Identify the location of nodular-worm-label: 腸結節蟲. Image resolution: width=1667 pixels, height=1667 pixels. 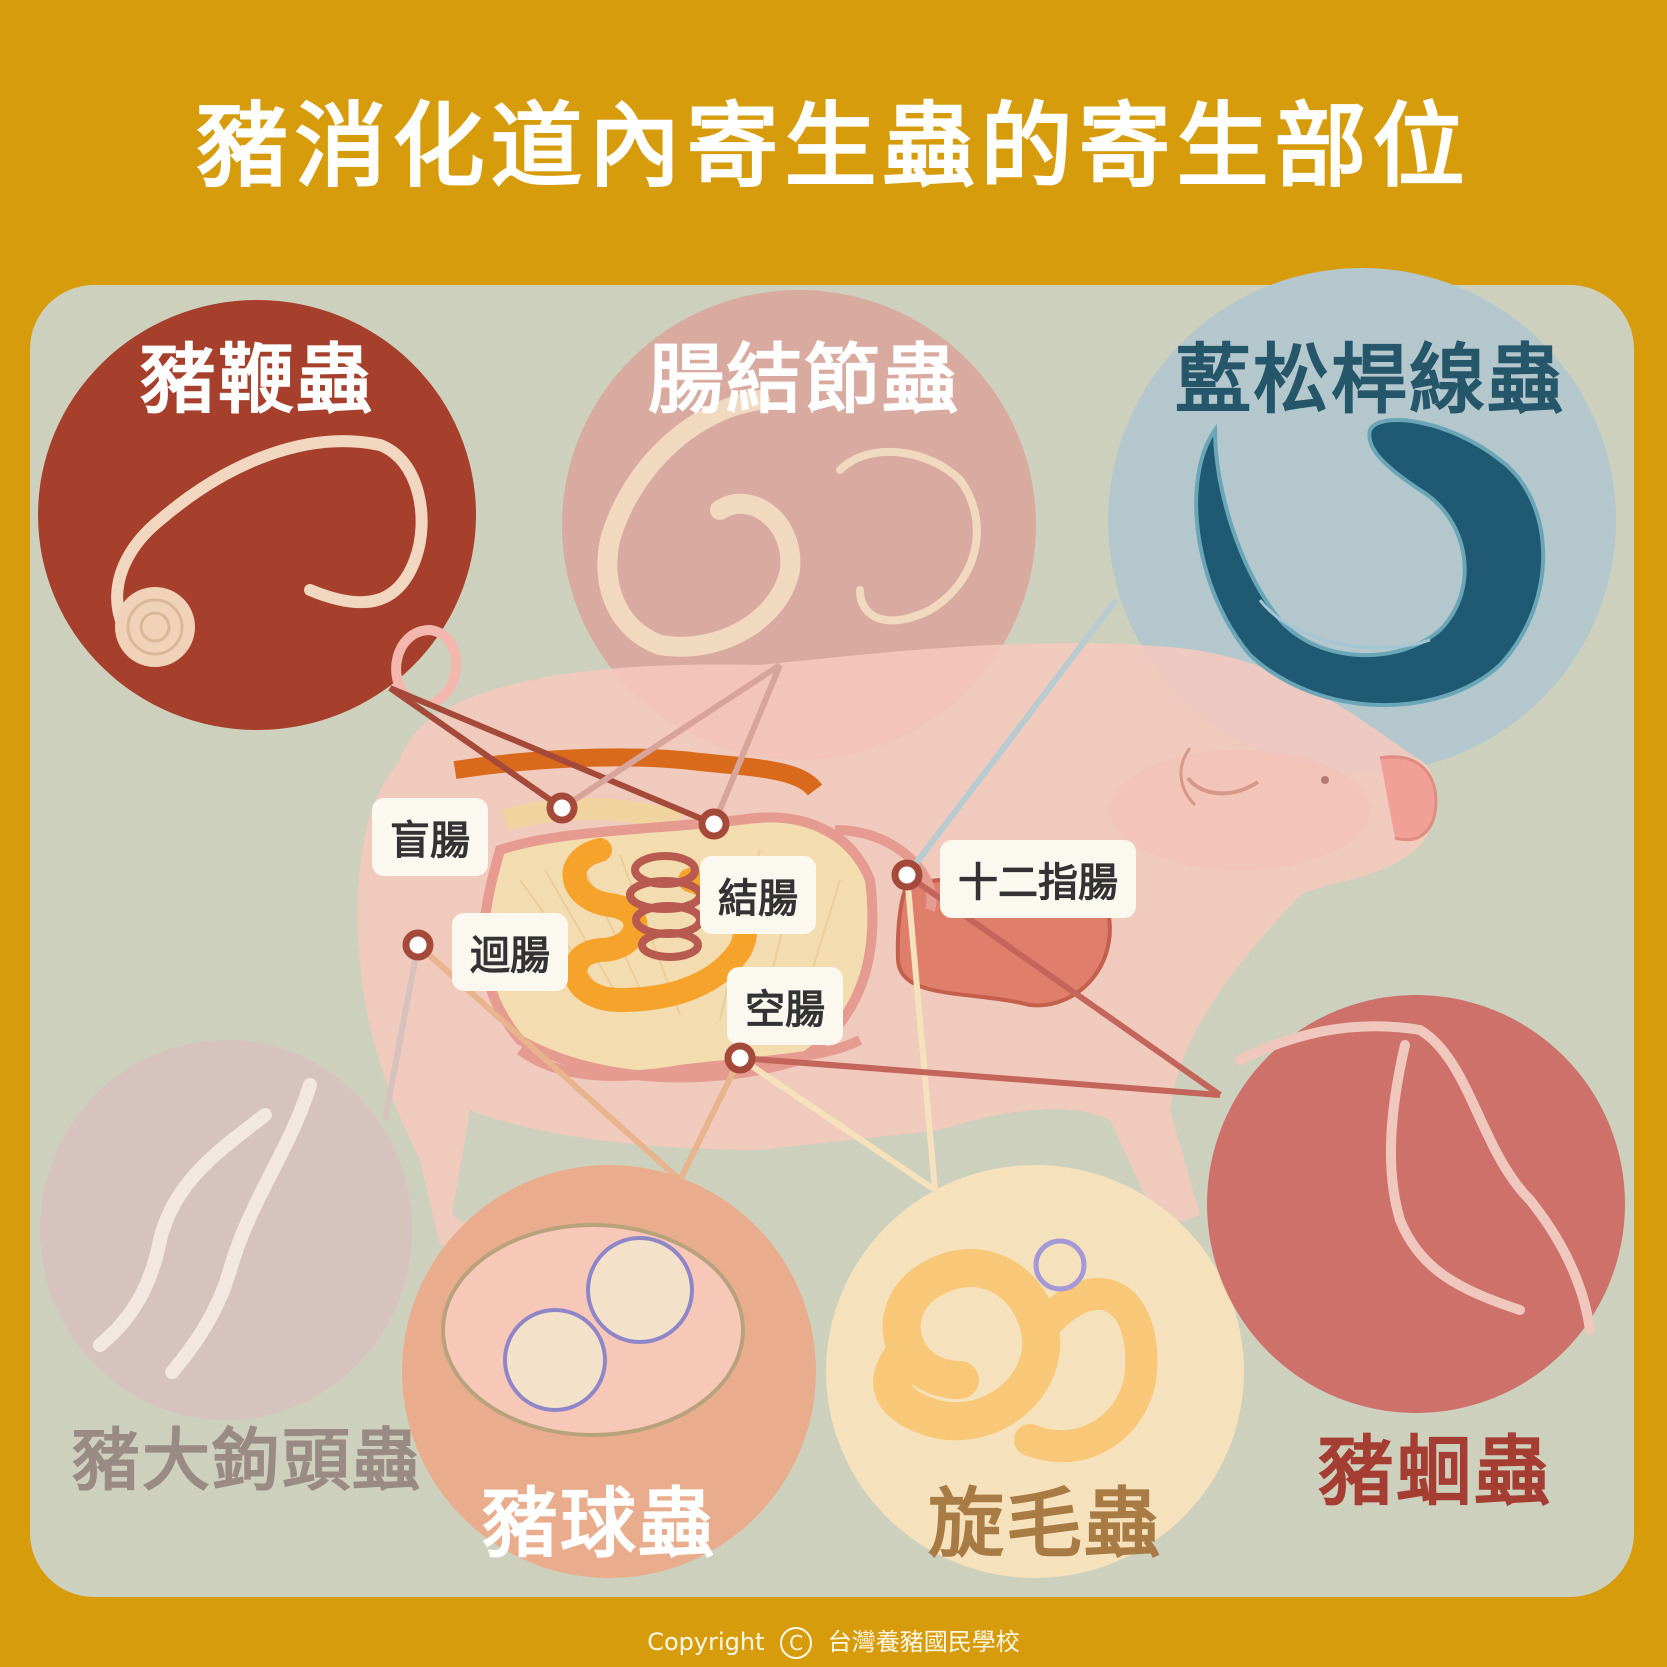
(804, 379).